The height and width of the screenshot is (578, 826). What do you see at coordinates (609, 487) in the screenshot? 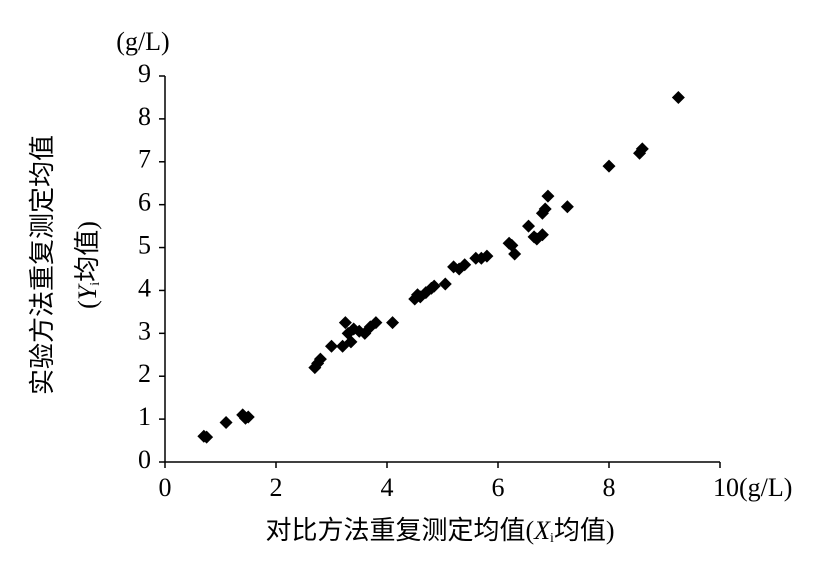
I see `x-tick-label: 8` at bounding box center [609, 487].